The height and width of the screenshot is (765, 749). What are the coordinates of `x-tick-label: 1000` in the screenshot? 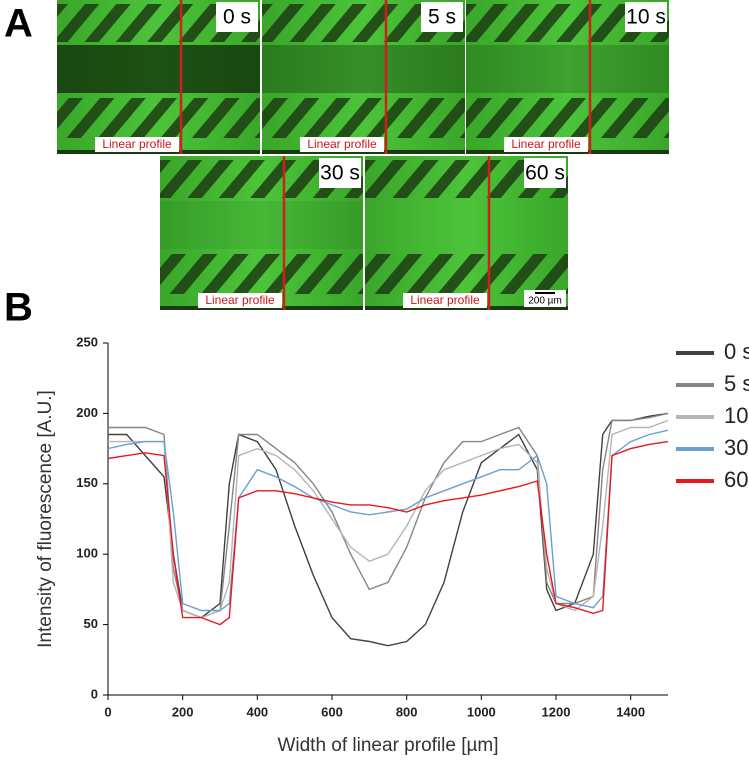 It's located at (481, 711).